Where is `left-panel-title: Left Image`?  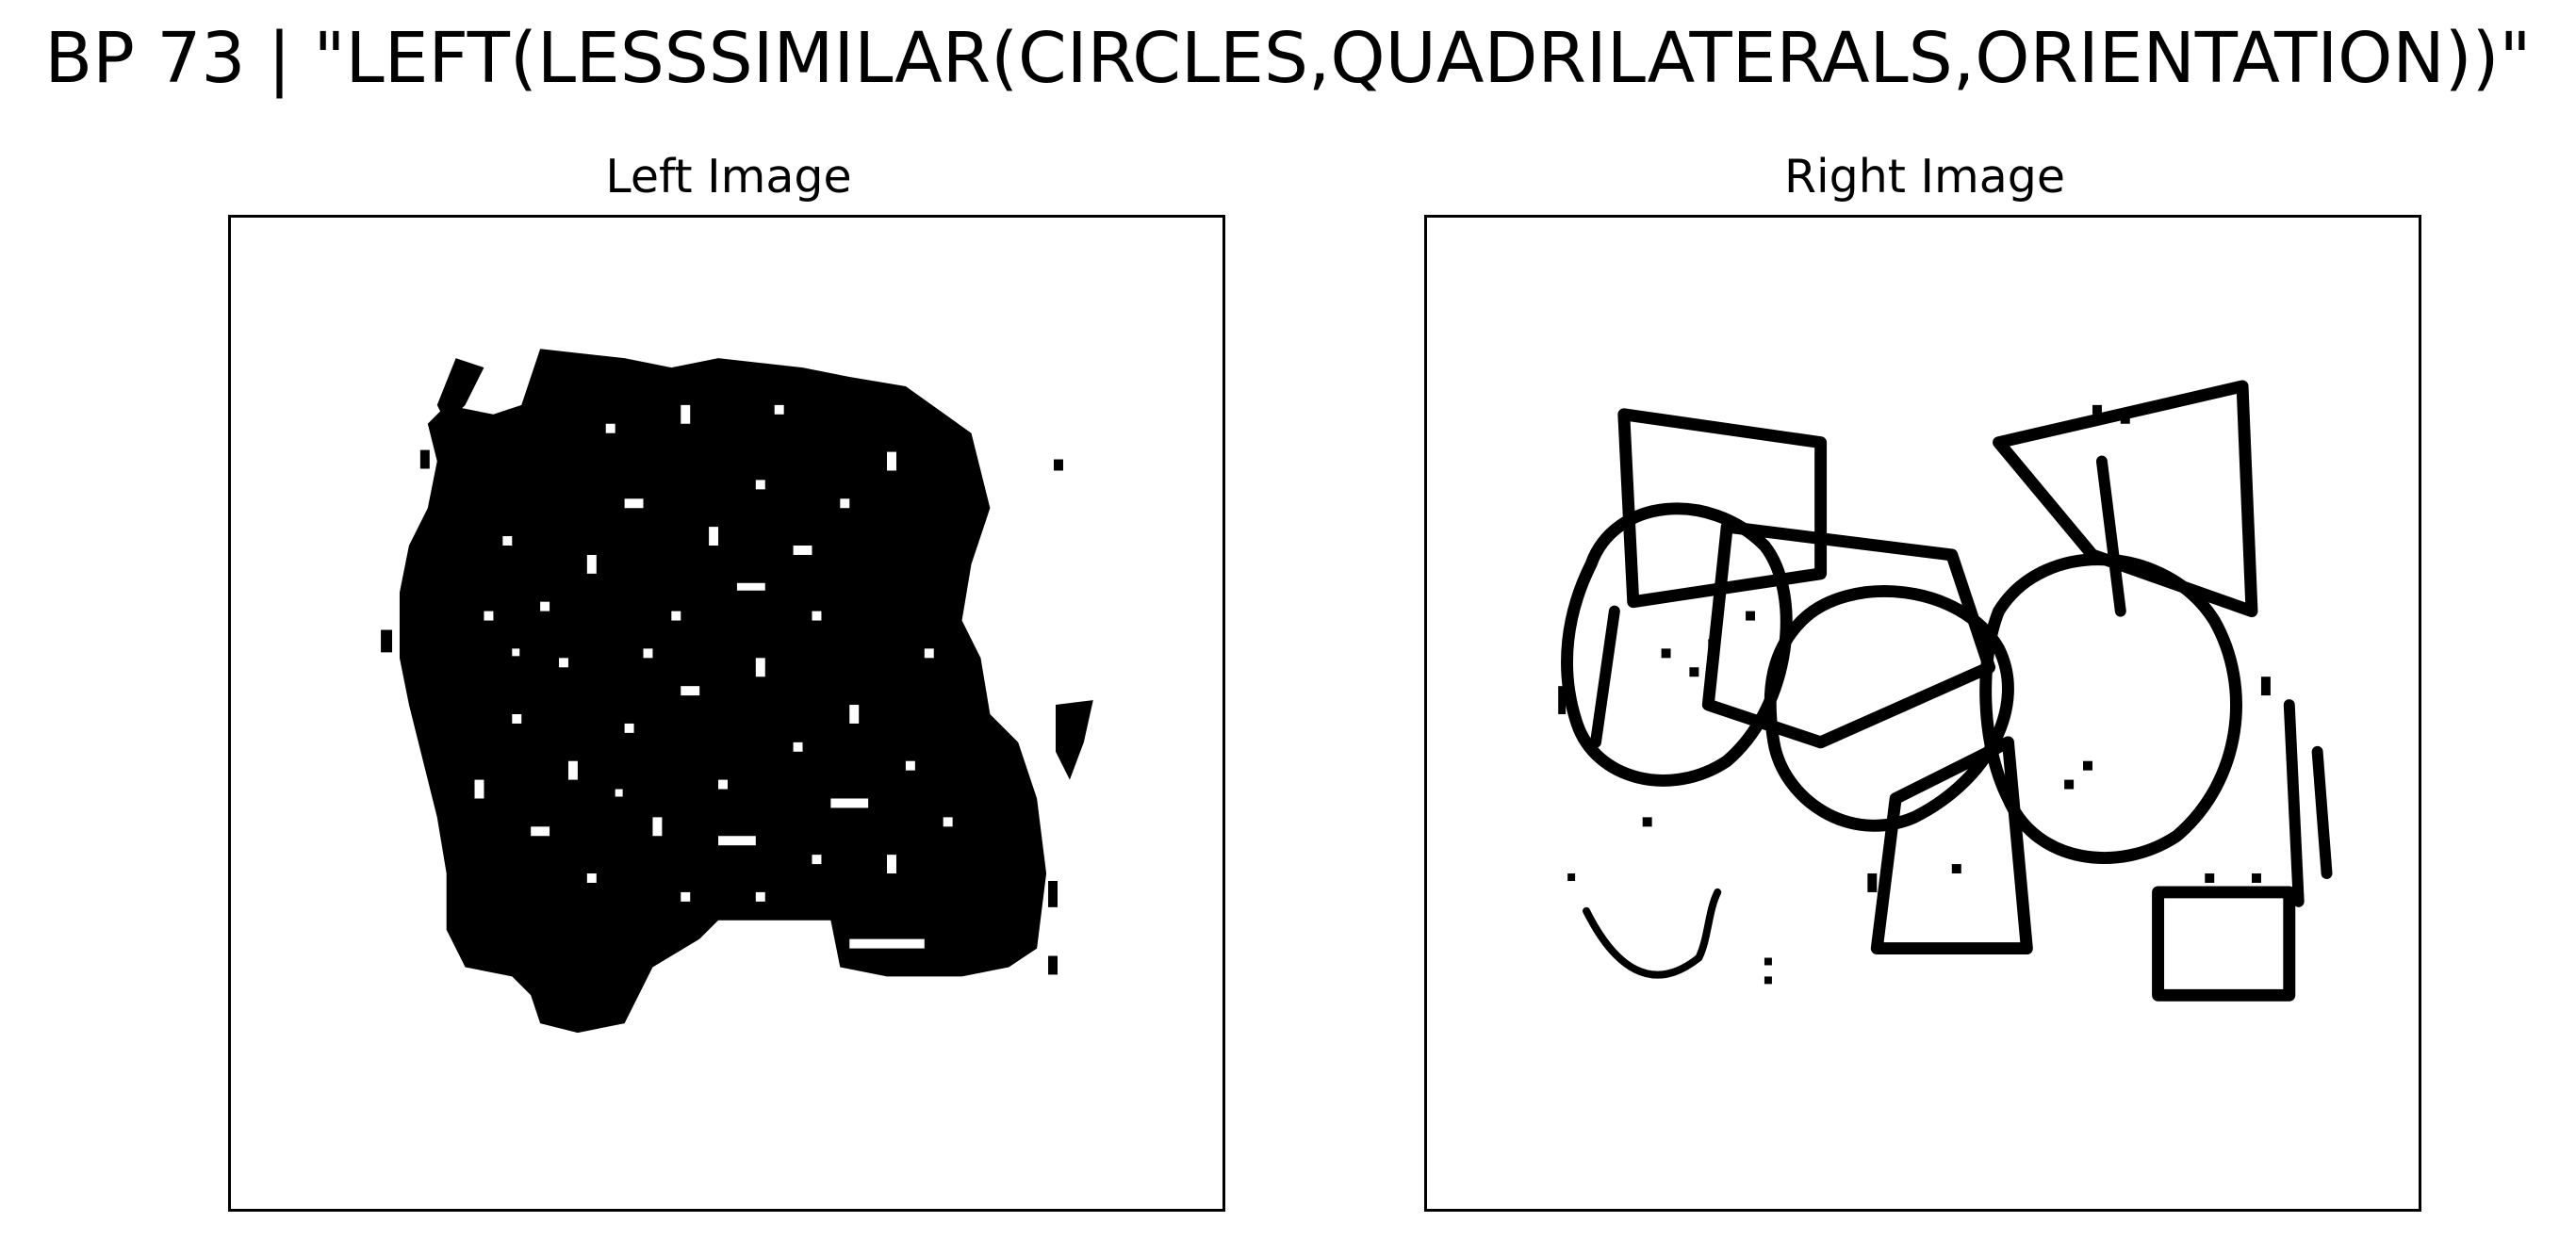 left-panel-title: Left Image is located at coordinates (728, 177).